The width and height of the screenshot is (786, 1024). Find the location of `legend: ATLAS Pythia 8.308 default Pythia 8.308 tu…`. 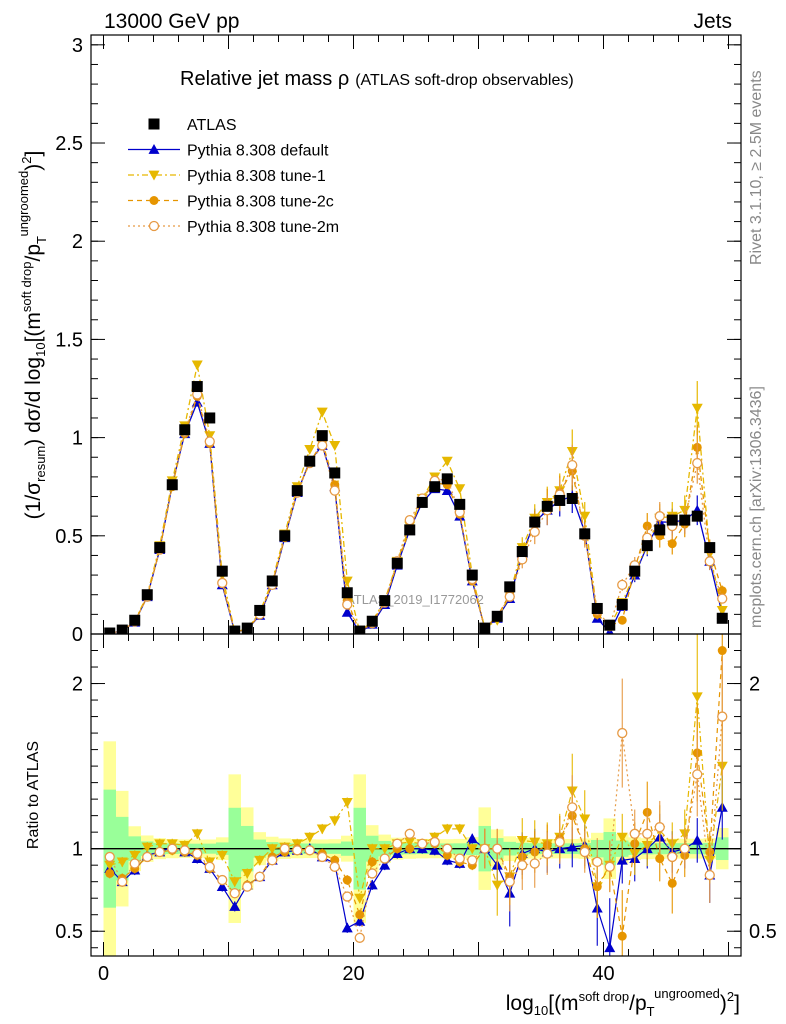

legend: ATLAS Pythia 8.308 default Pythia 8.308 tu… is located at coordinates (233, 176).